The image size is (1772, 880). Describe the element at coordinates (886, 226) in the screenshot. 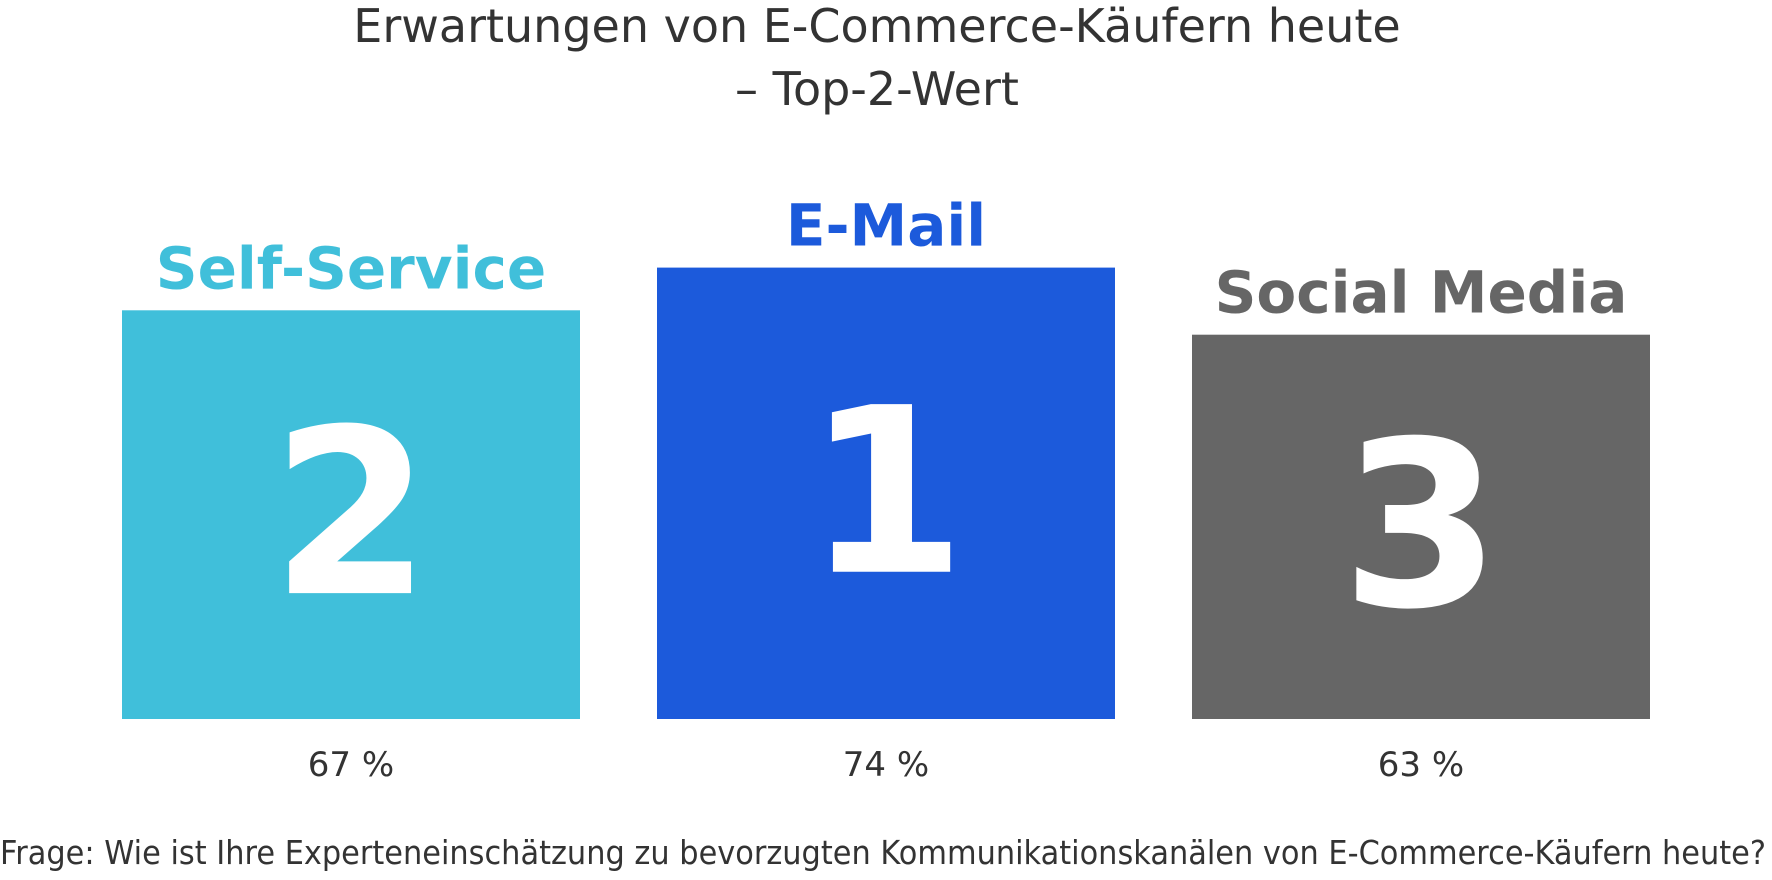

I see `category-label-2: E-Mail` at that location.